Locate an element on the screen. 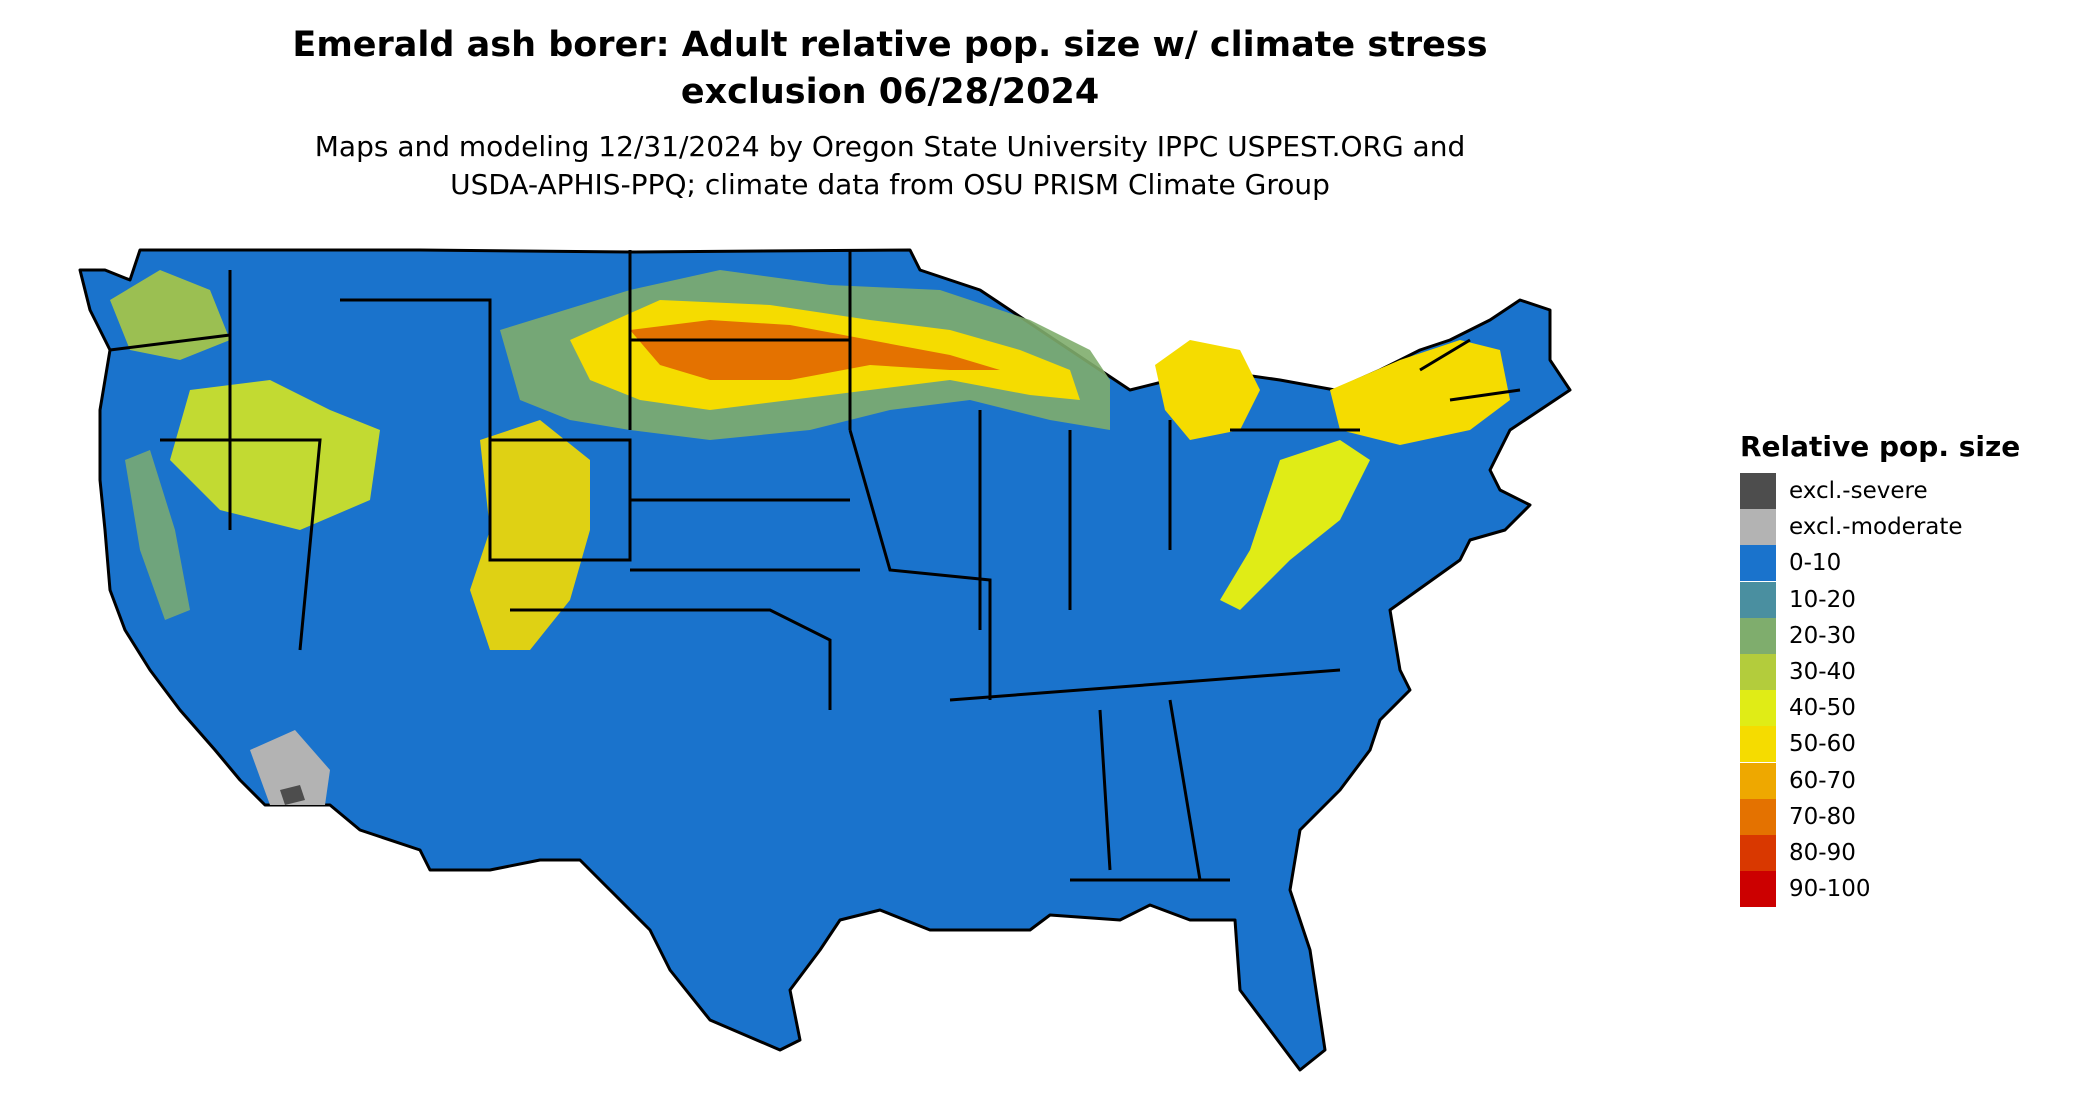 The width and height of the screenshot is (2100, 1116). legend-item-50-60: 50-60 is located at coordinates (1880, 744).